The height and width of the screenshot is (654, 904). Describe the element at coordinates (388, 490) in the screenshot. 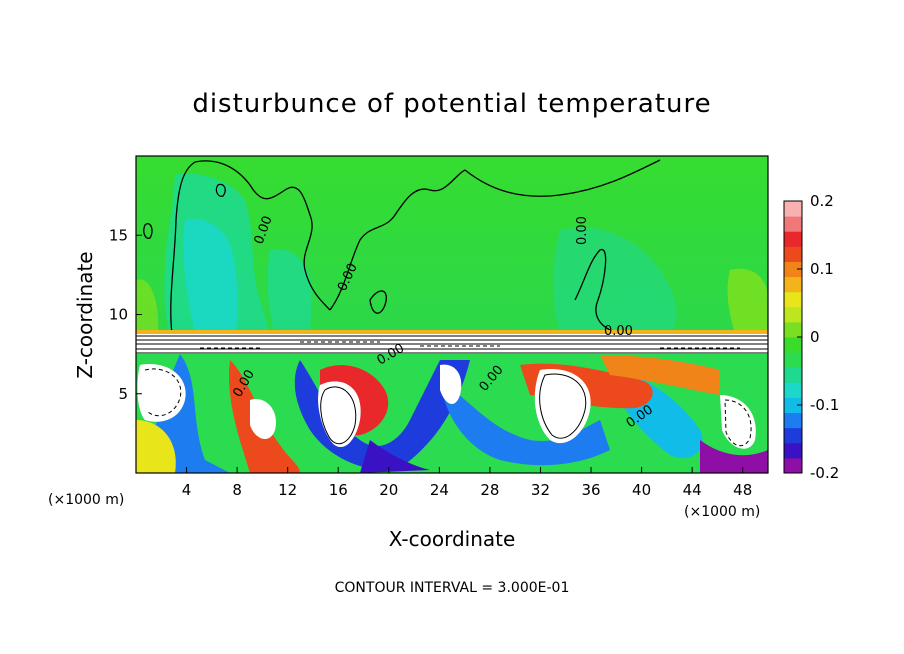

I see `x-tick-label: 20` at that location.